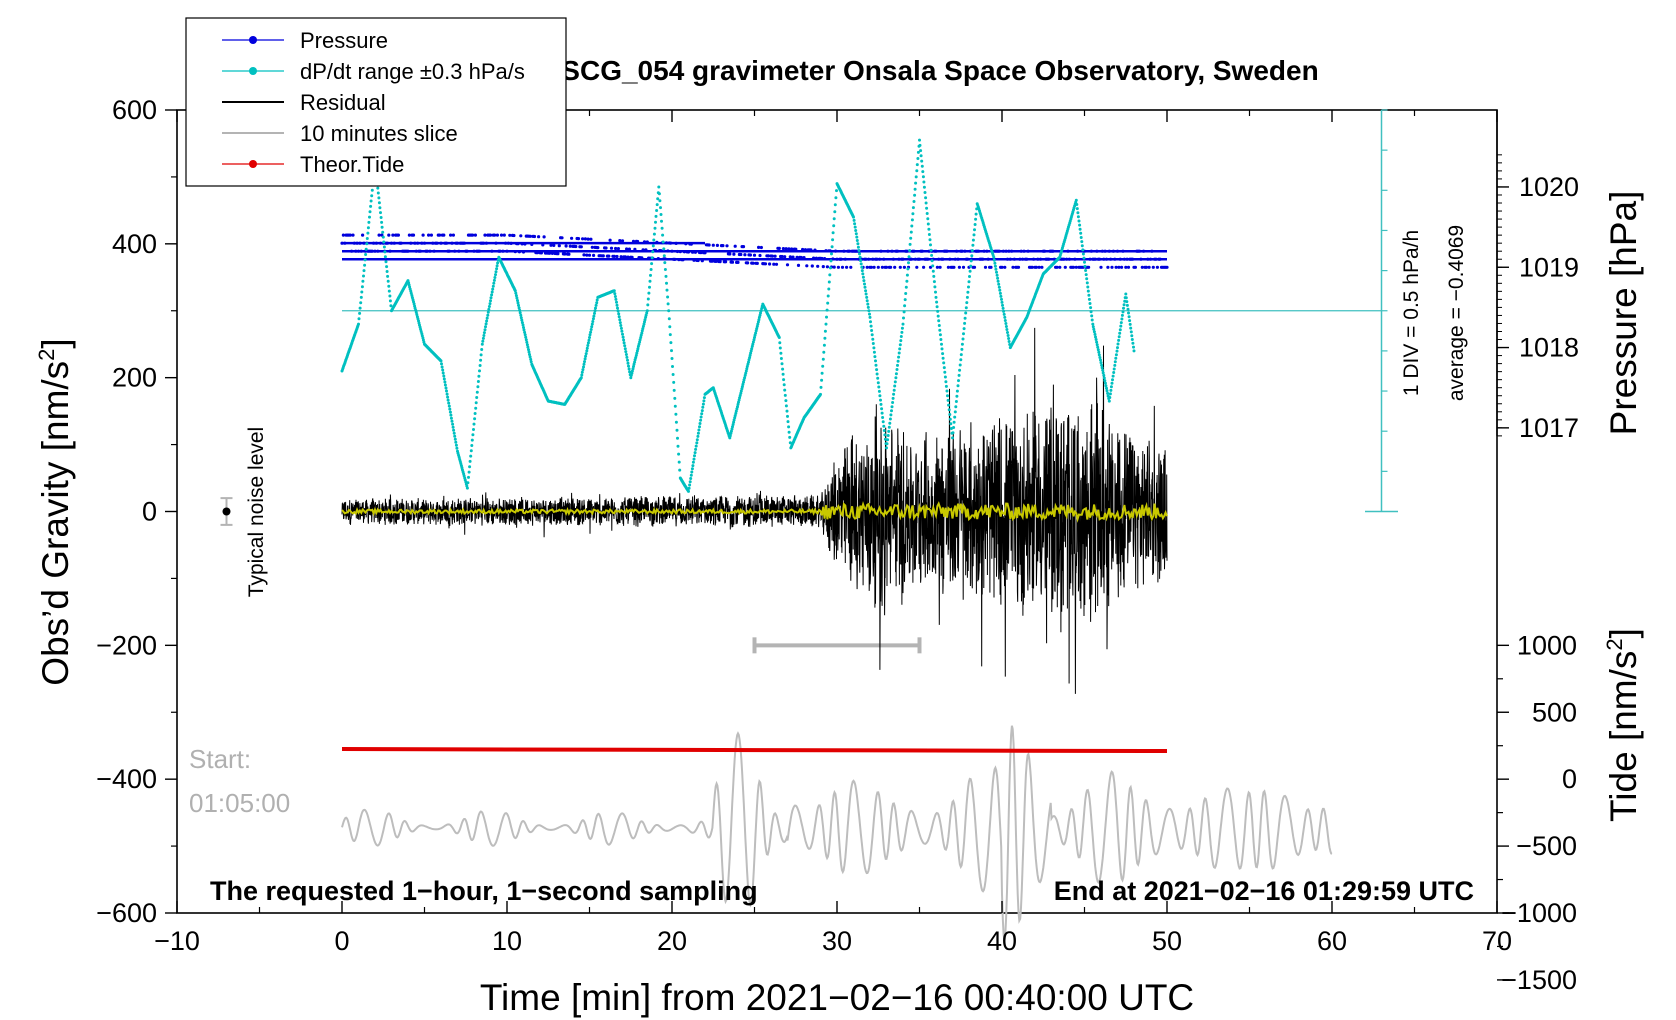  What do you see at coordinates (1614, 644) in the screenshot?
I see `tide-axis-title-sup: 2` at bounding box center [1614, 644].